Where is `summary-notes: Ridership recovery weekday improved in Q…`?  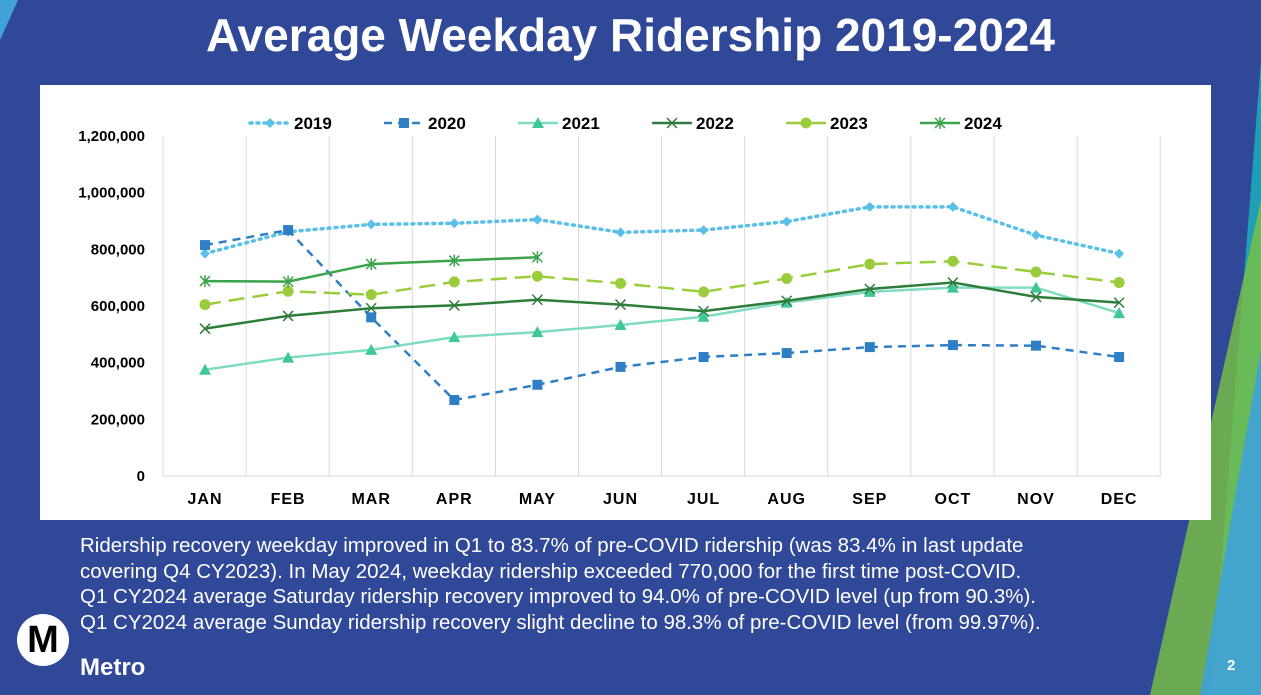 summary-notes: Ridership recovery weekday improved in Q… is located at coordinates (560, 584).